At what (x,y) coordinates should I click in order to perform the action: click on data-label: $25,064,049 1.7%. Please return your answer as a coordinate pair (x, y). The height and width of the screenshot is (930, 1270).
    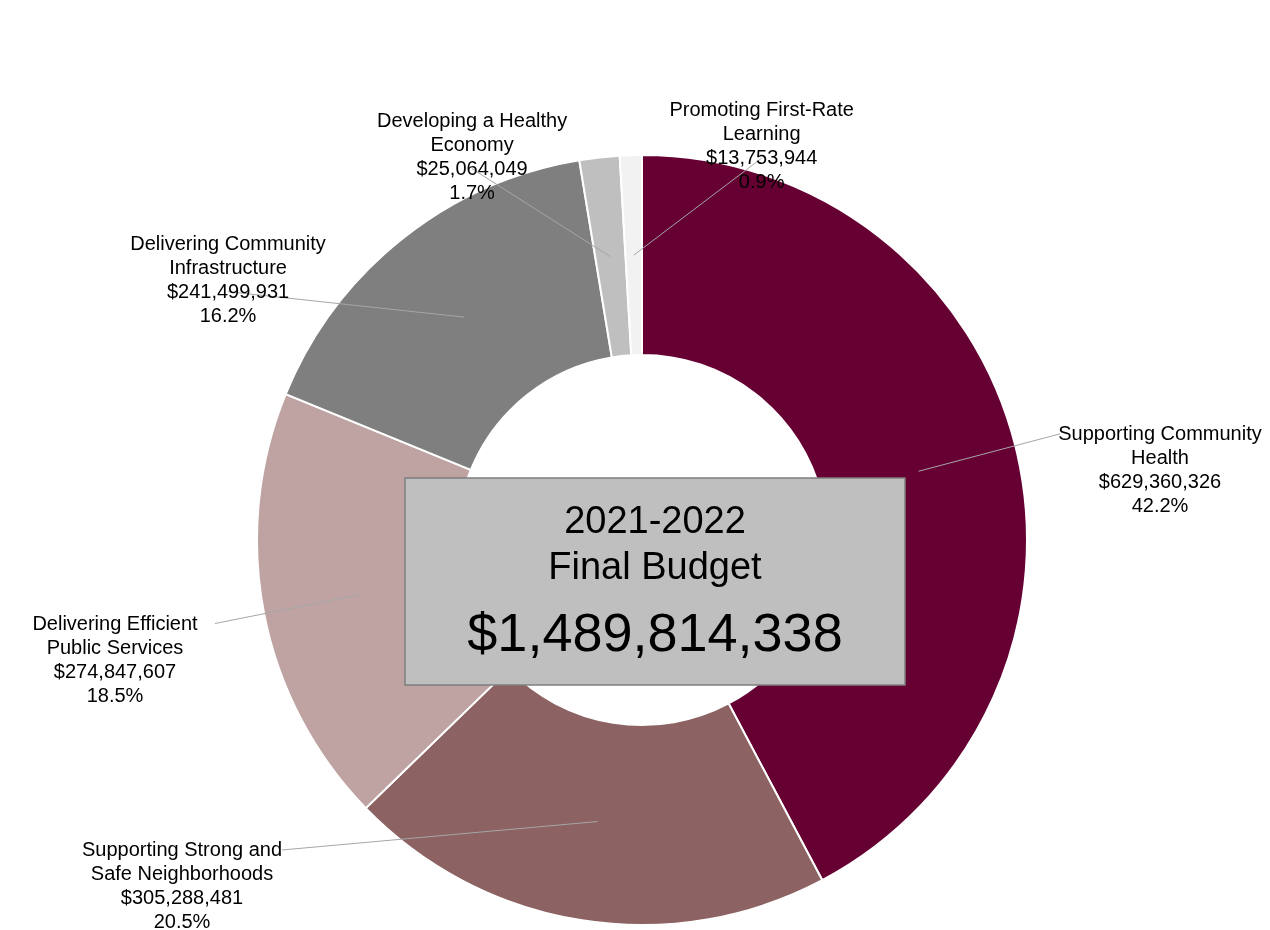
    Looking at the image, I should click on (472, 179).